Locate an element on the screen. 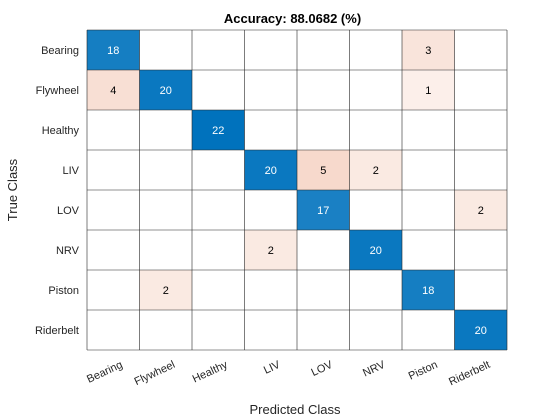  matrix-cell-bearing-flywheel is located at coordinates (165, 50).